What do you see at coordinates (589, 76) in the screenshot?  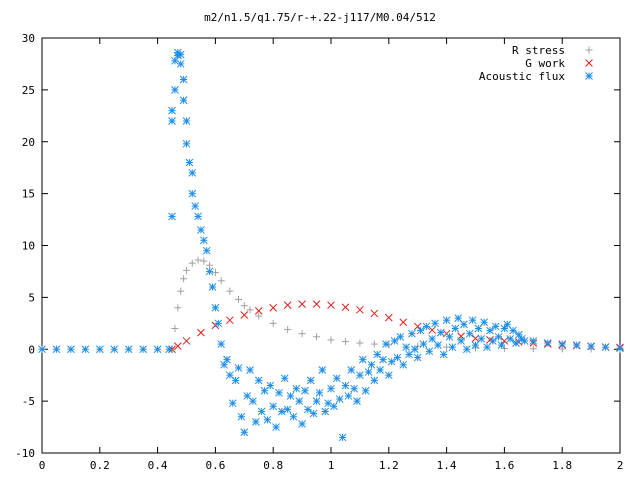 I see `legend-marker` at bounding box center [589, 76].